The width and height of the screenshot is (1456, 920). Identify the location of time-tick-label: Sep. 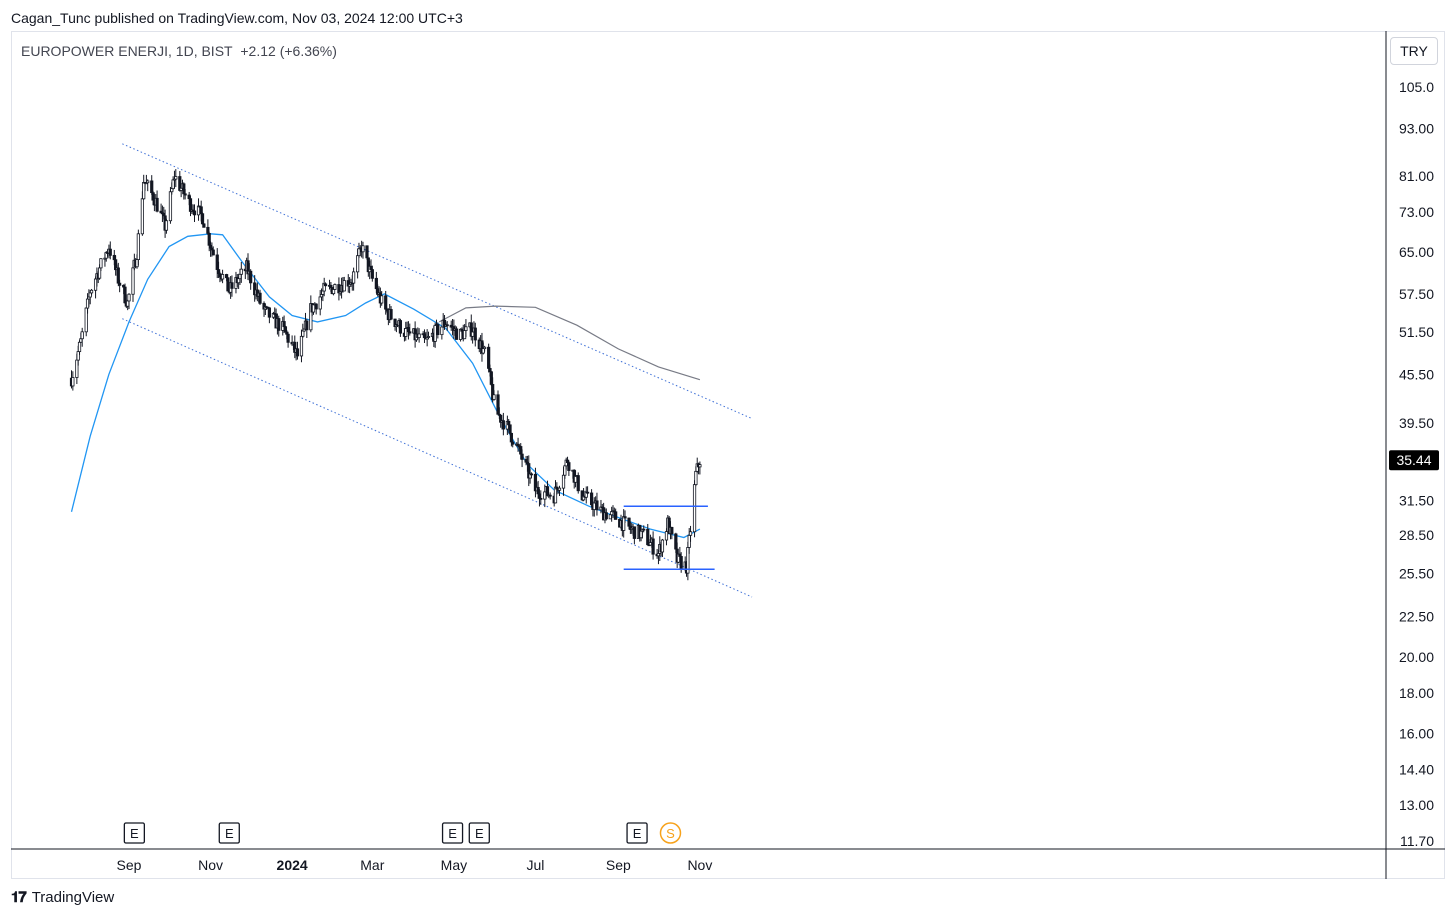
(618, 865).